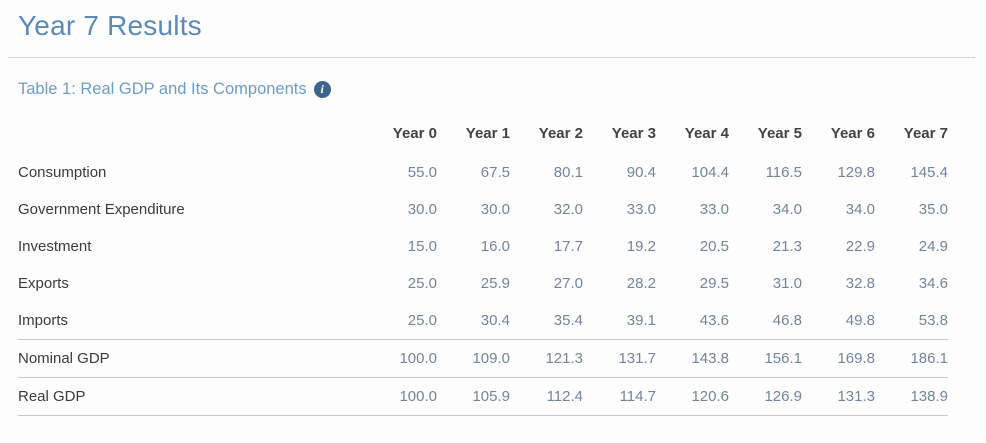  What do you see at coordinates (933, 320) in the screenshot?
I see `cell-value: 53.8` at bounding box center [933, 320].